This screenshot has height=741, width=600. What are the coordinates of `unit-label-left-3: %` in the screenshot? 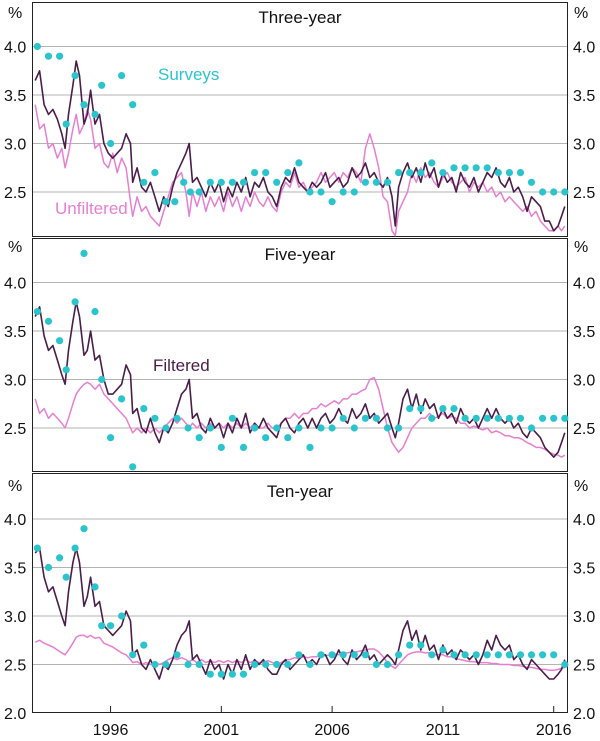 It's located at (15, 486).